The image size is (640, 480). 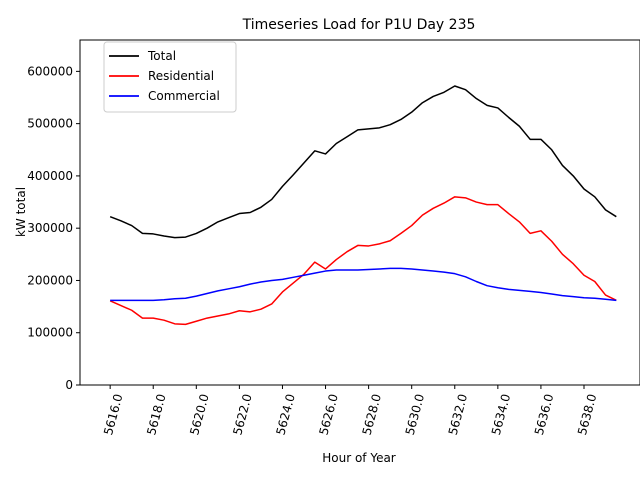 What do you see at coordinates (242, 414) in the screenshot?
I see `x-tick-label: 5622.0` at bounding box center [242, 414].